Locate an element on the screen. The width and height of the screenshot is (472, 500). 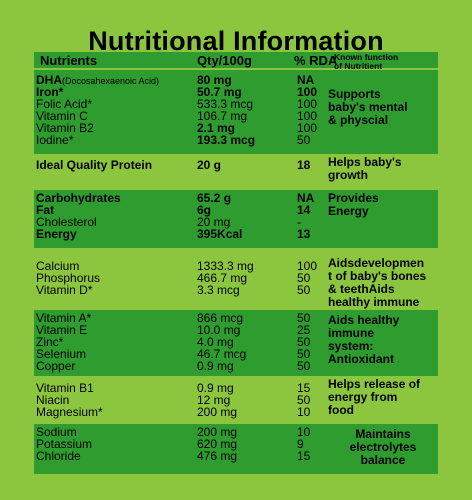
nutrient-qty: 6g is located at coordinates (204, 210).